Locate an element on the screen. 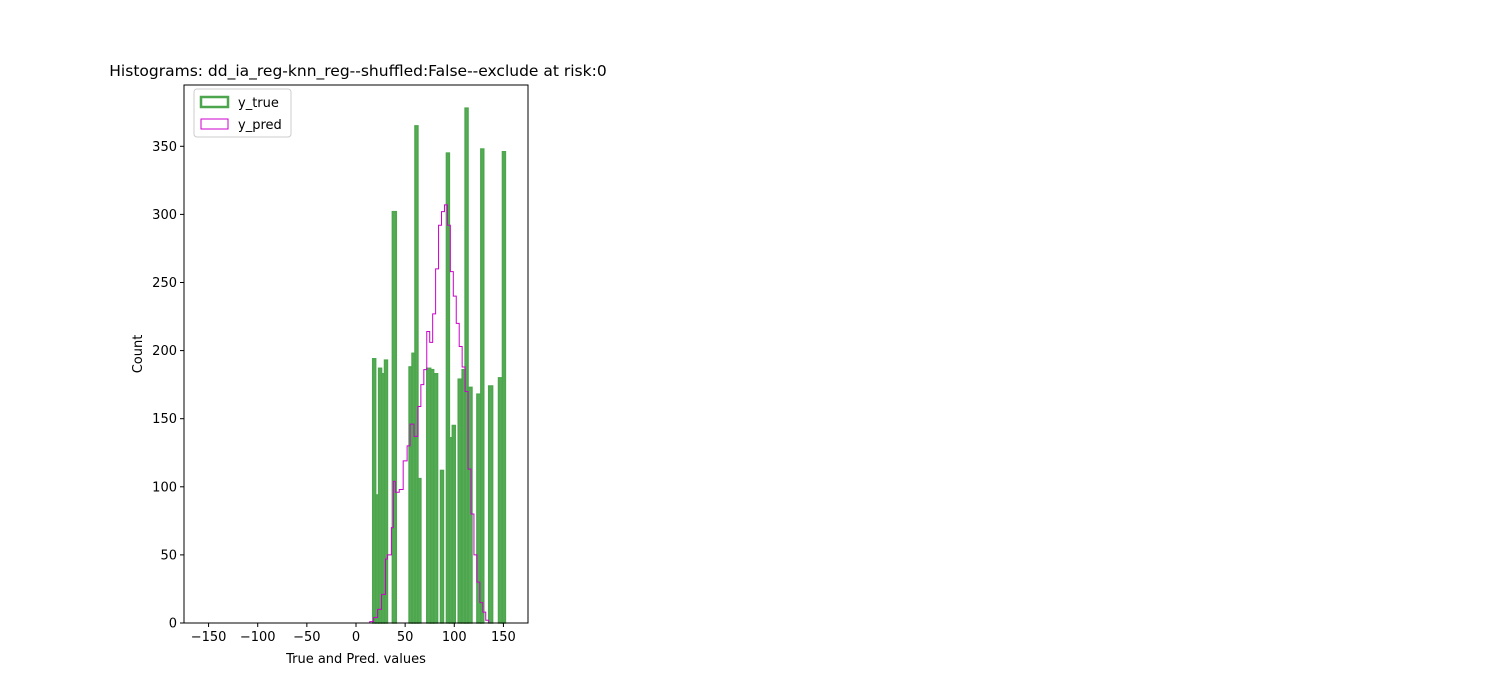  legend: y_true y_pred is located at coordinates (242, 113).